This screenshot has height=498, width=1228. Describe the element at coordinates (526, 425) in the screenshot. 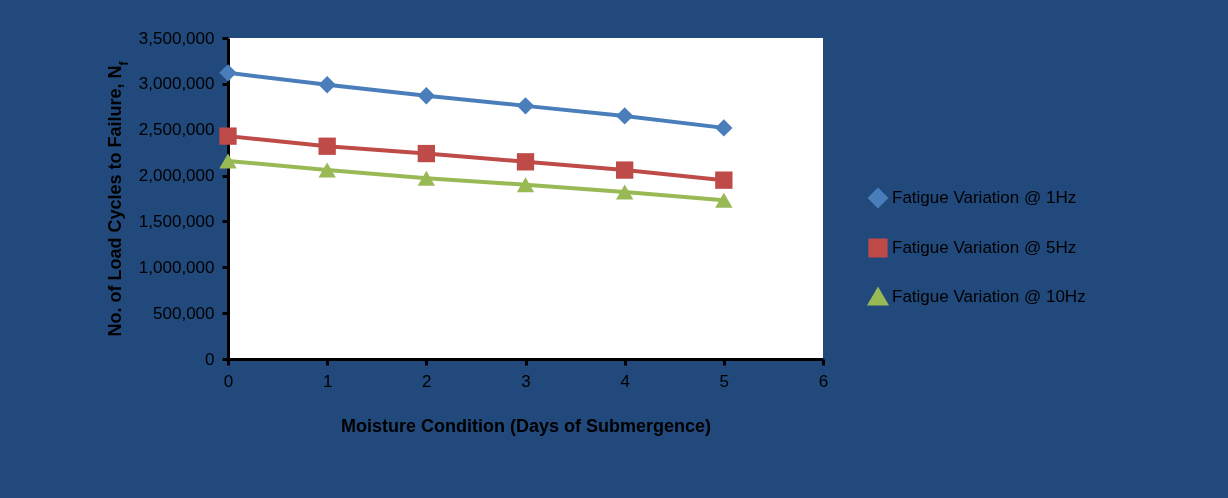

I see `x-axis-title: Moisture Condition (Days of Submergence)` at that location.